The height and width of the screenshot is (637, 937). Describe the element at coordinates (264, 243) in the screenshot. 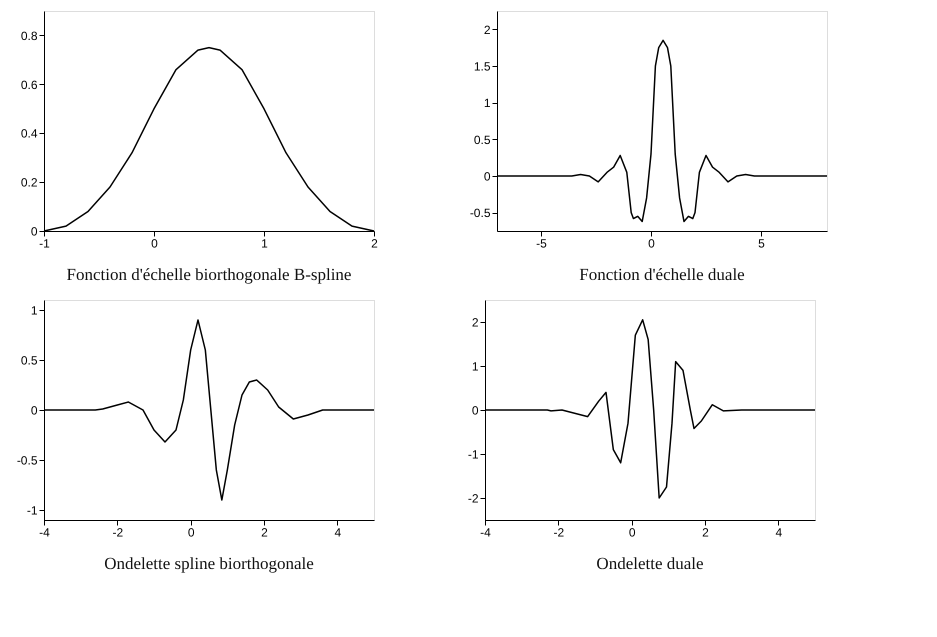

I see `x-tick-label: 1` at that location.